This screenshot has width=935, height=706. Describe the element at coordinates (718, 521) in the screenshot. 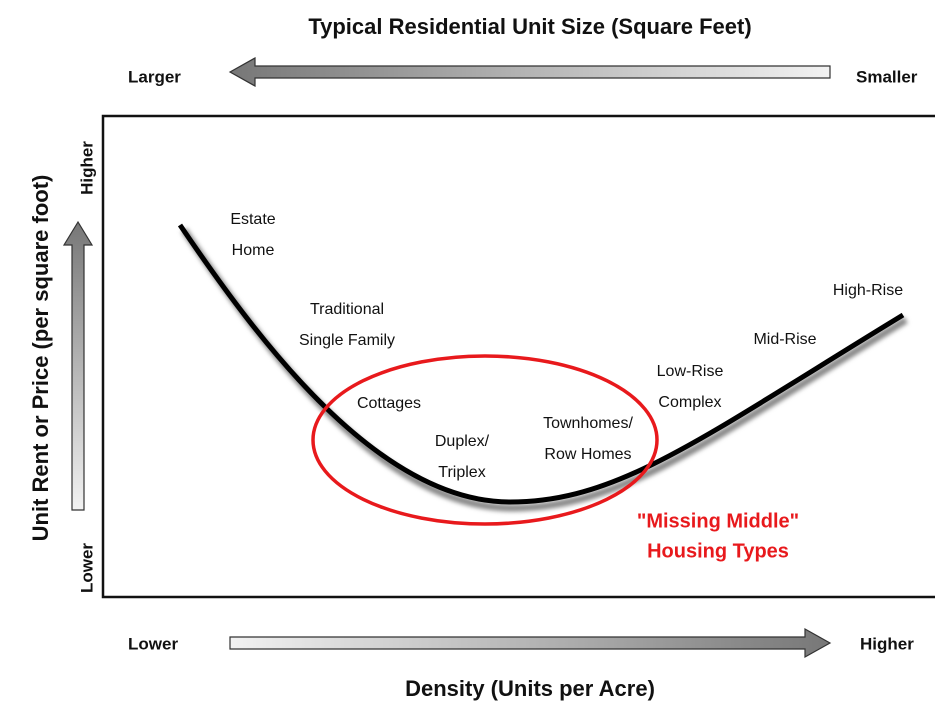

I see `callout-line: "Missing Middle"` at that location.